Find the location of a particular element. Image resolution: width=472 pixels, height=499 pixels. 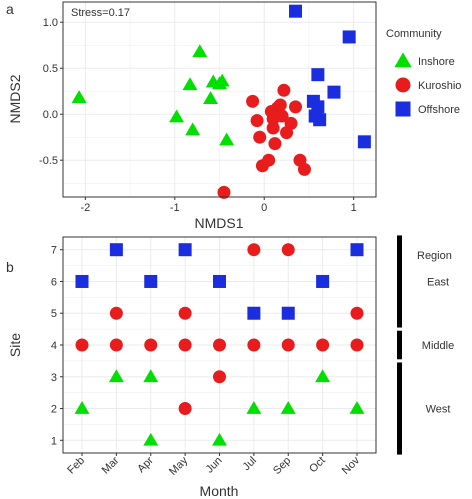

x-tick-label: -2 is located at coordinates (85, 208).